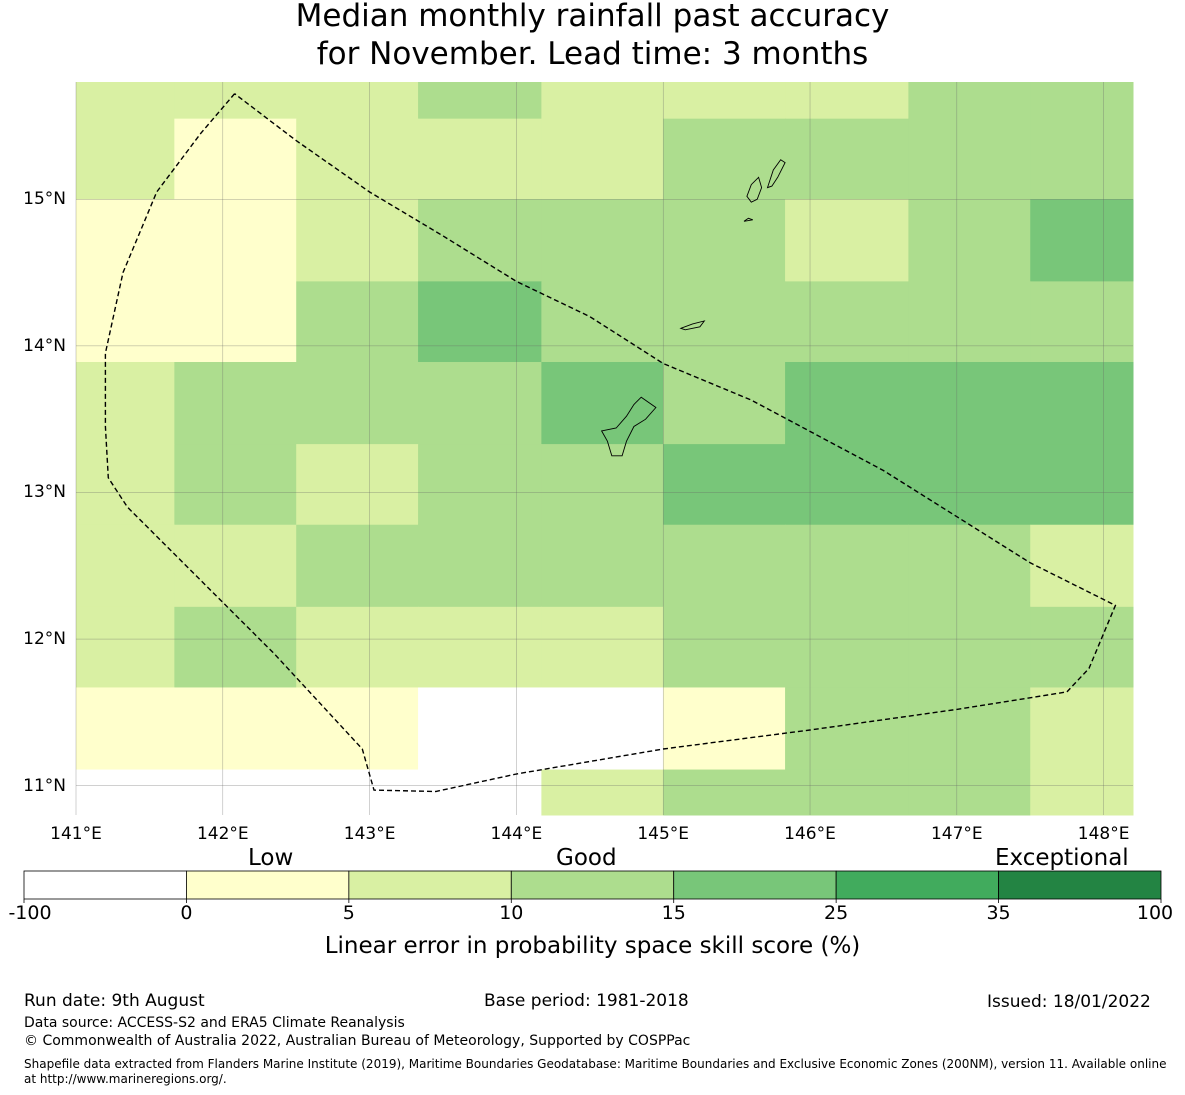  Describe the element at coordinates (44, 785) in the screenshot. I see `latitude-label: 11°N` at that location.